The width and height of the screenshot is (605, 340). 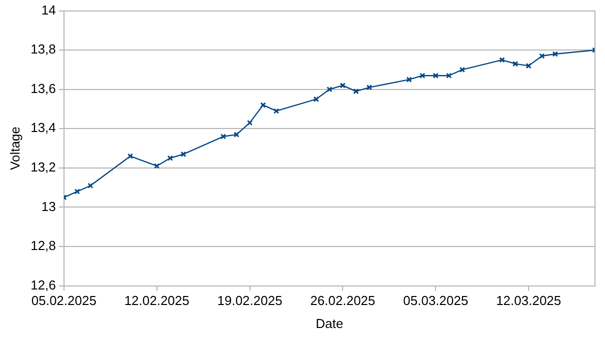 What do you see at coordinates (63, 300) in the screenshot?
I see `x-tick-label: 05.02.2025` at bounding box center [63, 300].